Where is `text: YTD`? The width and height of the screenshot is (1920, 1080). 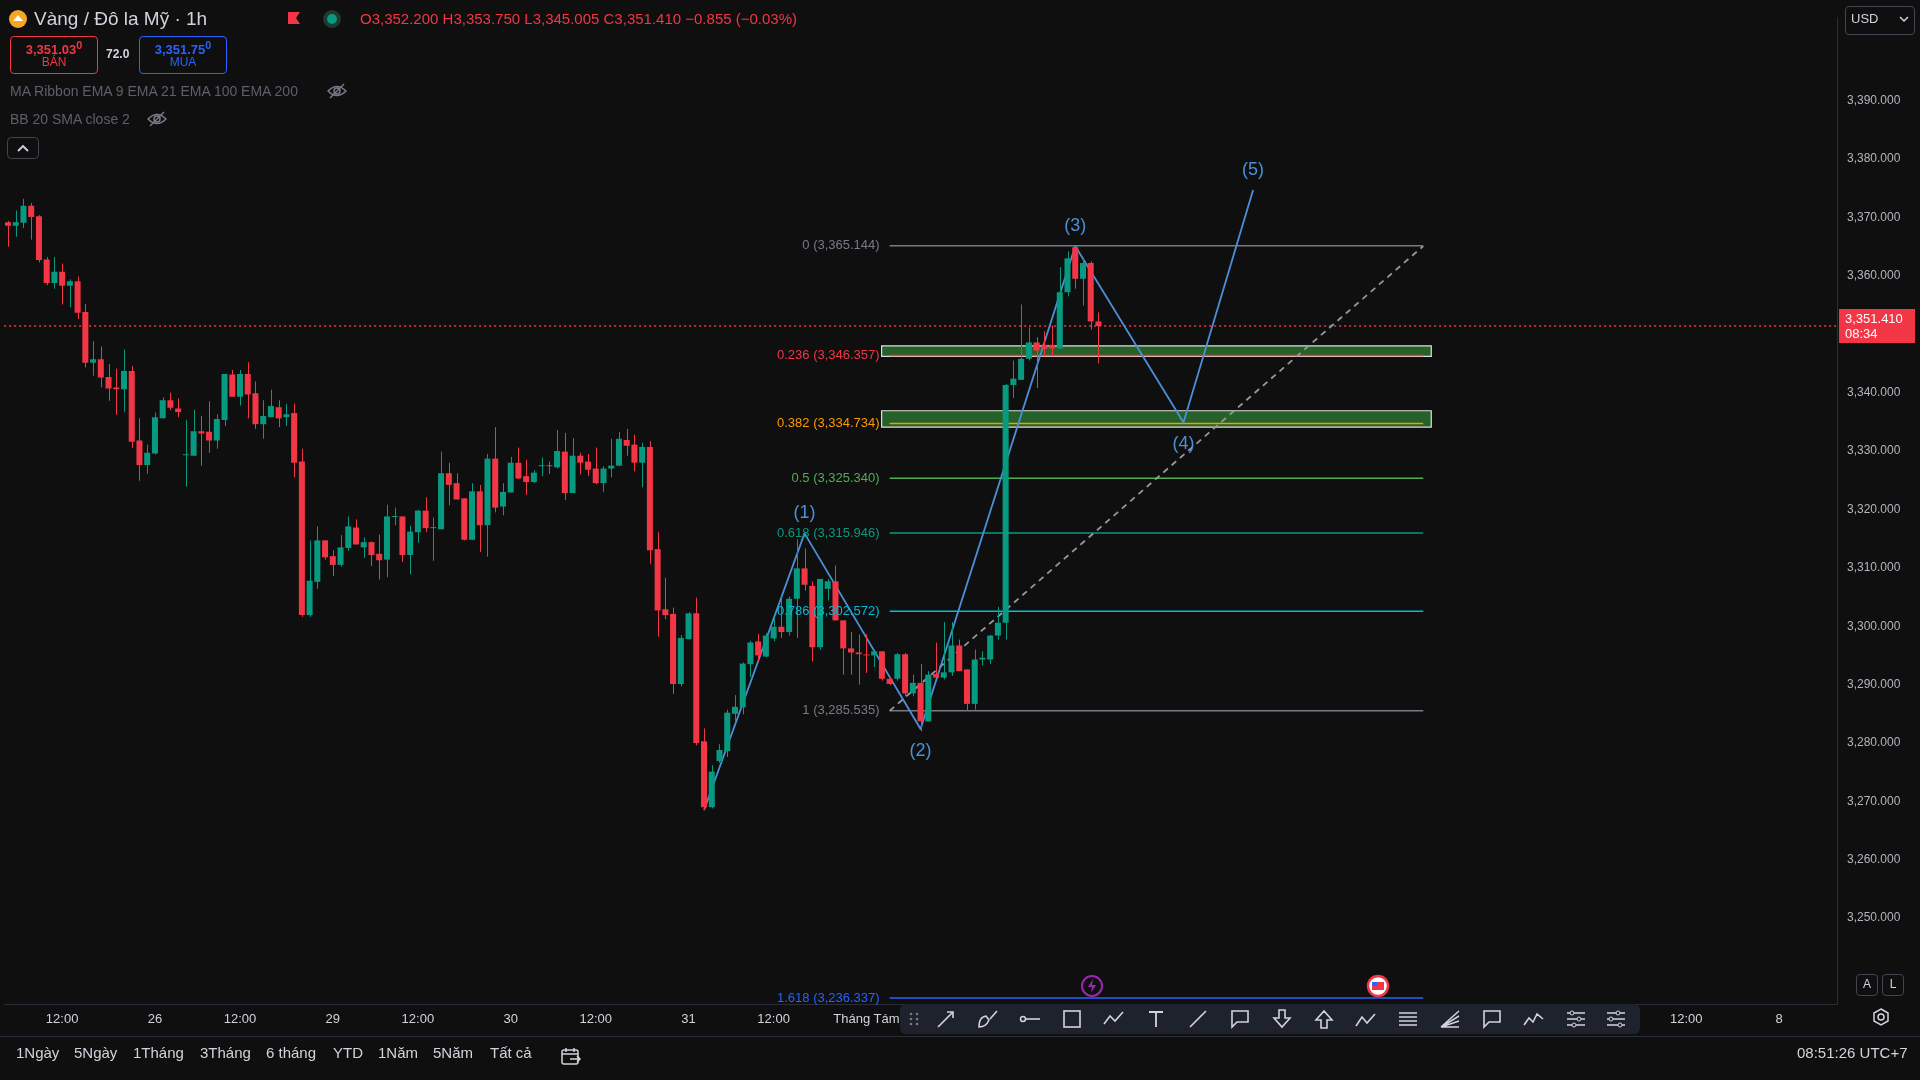
text: YTD is located at coordinates (348, 1053).